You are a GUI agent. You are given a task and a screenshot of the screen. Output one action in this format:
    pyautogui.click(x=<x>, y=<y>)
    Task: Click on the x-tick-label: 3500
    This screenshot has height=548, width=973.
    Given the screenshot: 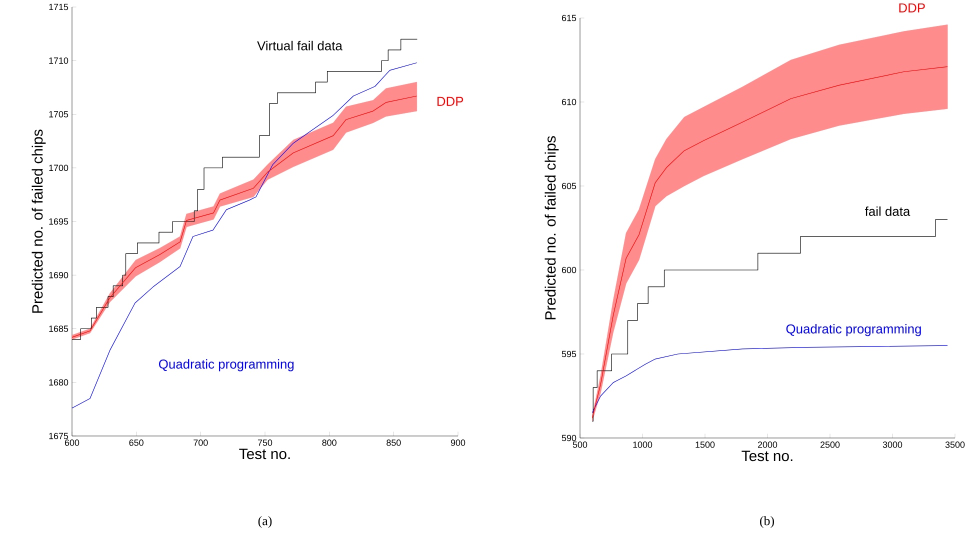 What is the action you would take?
    pyautogui.click(x=955, y=445)
    